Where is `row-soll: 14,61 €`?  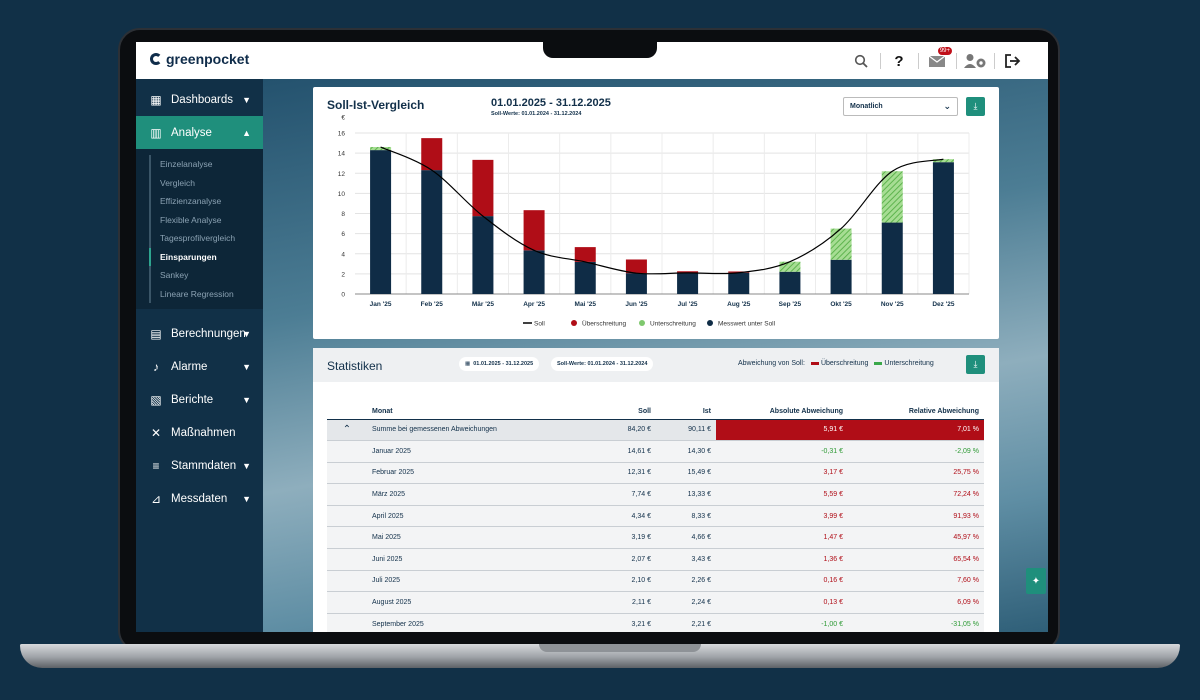
row-soll: 14,61 € is located at coordinates (616, 451).